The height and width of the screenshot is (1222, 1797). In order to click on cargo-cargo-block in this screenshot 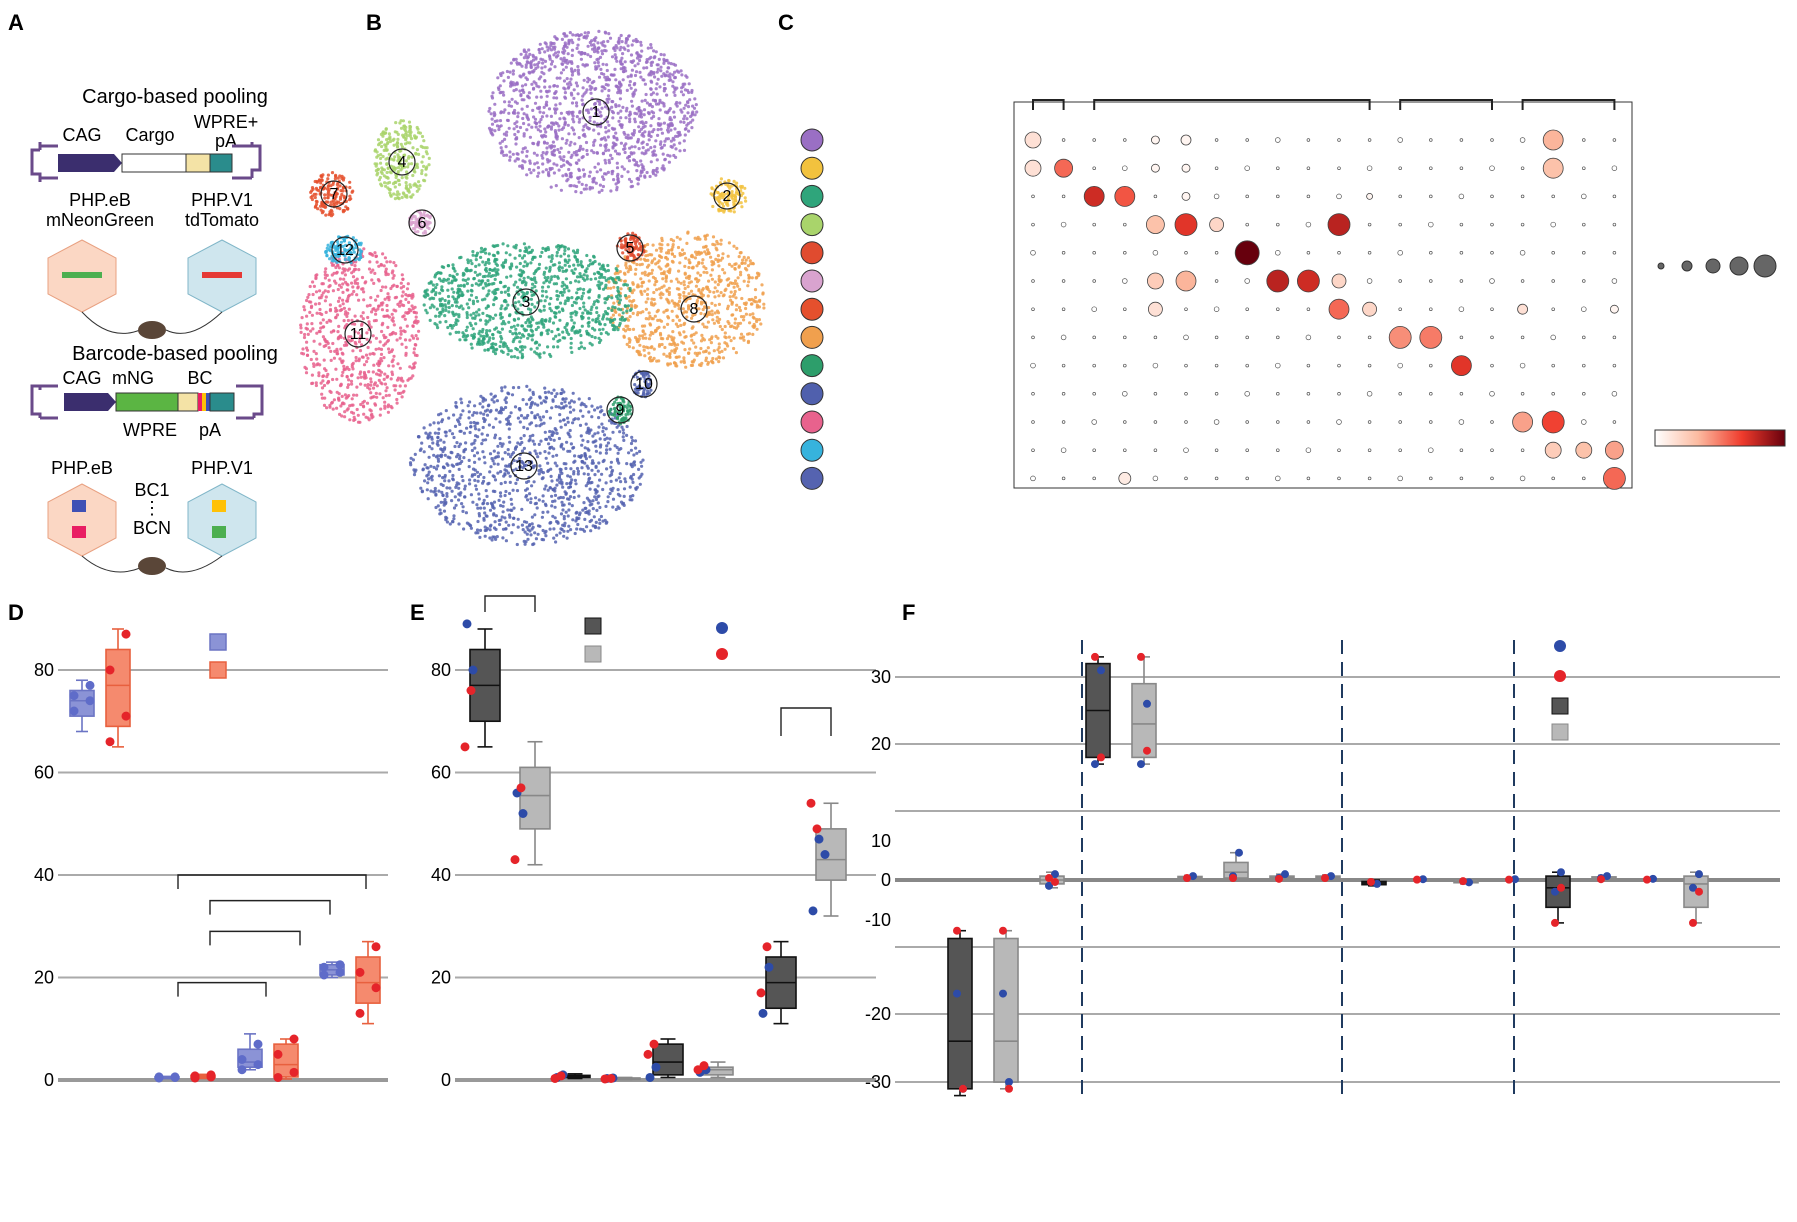, I will do `click(154, 163)`.